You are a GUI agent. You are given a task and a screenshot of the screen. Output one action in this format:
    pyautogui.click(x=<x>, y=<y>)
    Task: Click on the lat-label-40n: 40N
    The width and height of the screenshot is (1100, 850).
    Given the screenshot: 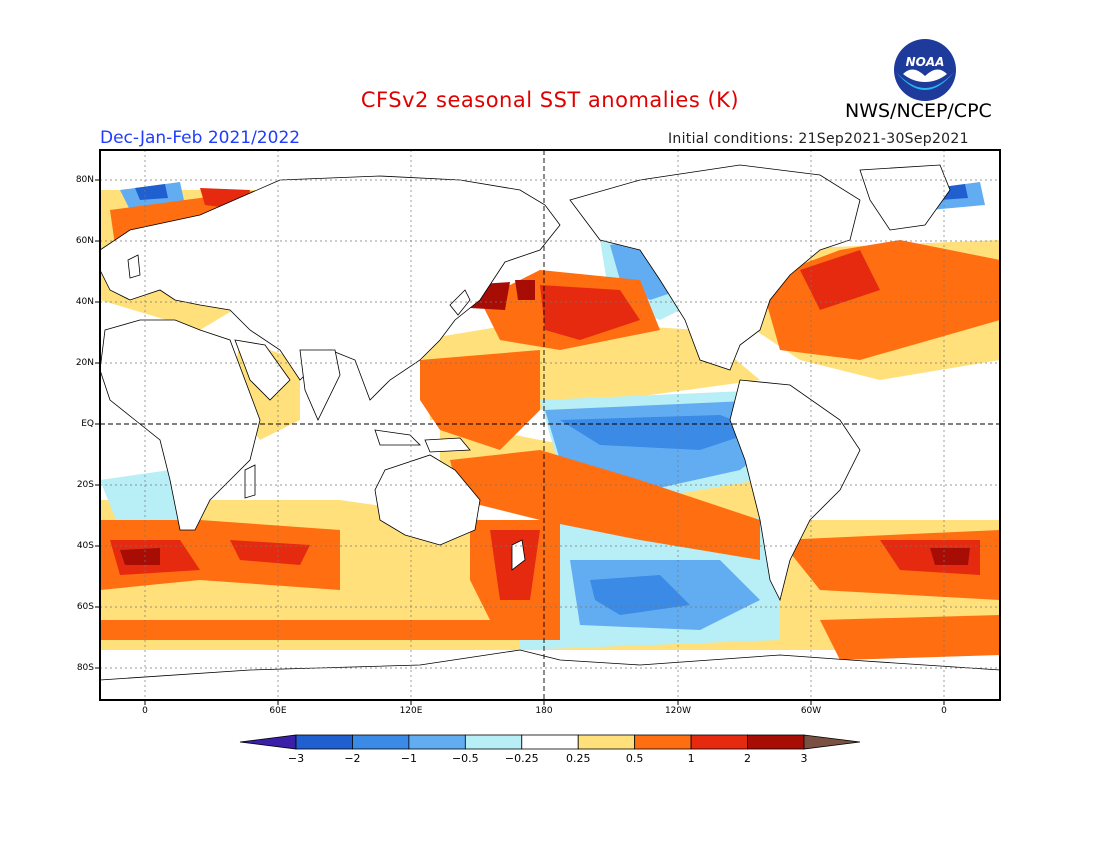 What is the action you would take?
    pyautogui.click(x=84, y=302)
    